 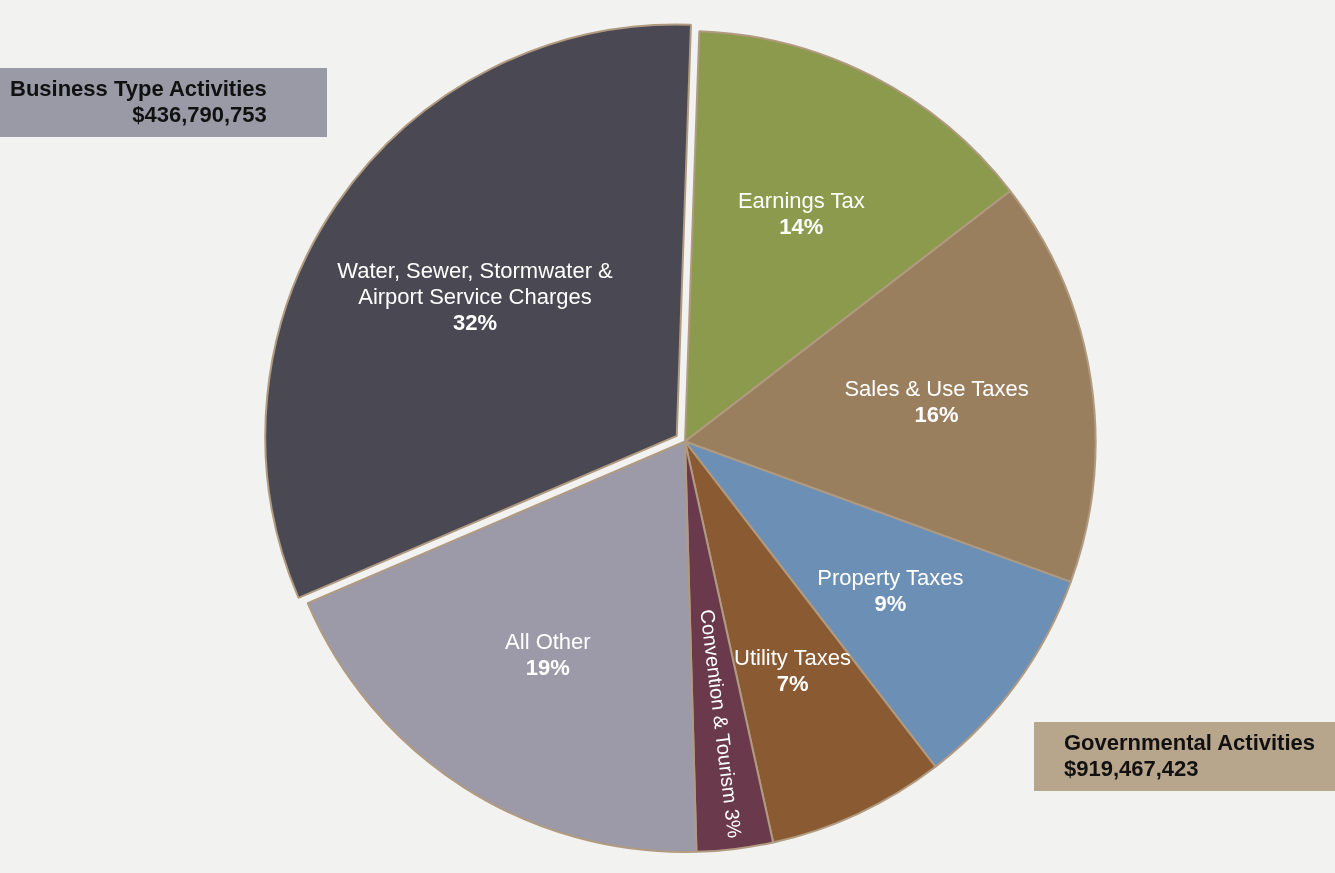 What do you see at coordinates (793, 658) in the screenshot?
I see `slice-label: Utility Taxes` at bounding box center [793, 658].